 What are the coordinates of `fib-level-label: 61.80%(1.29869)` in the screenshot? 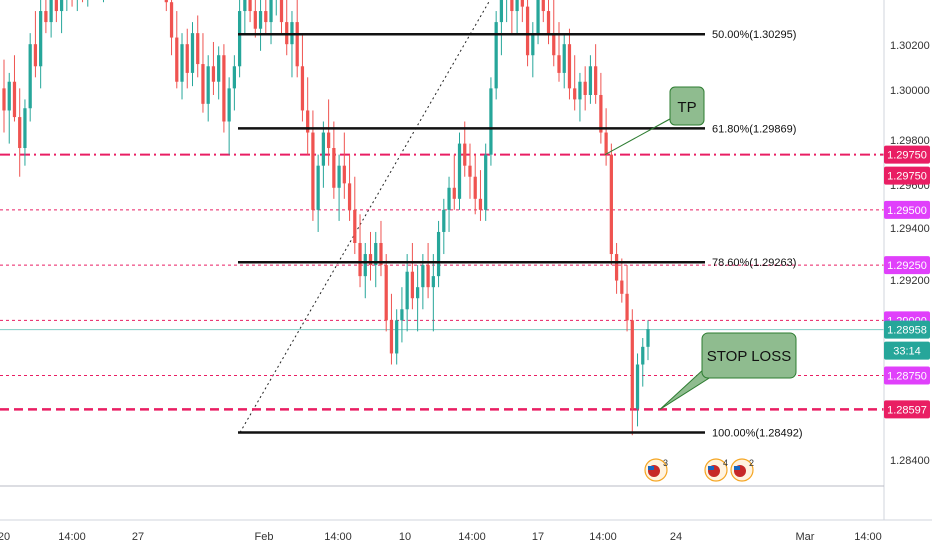 It's located at (754, 129).